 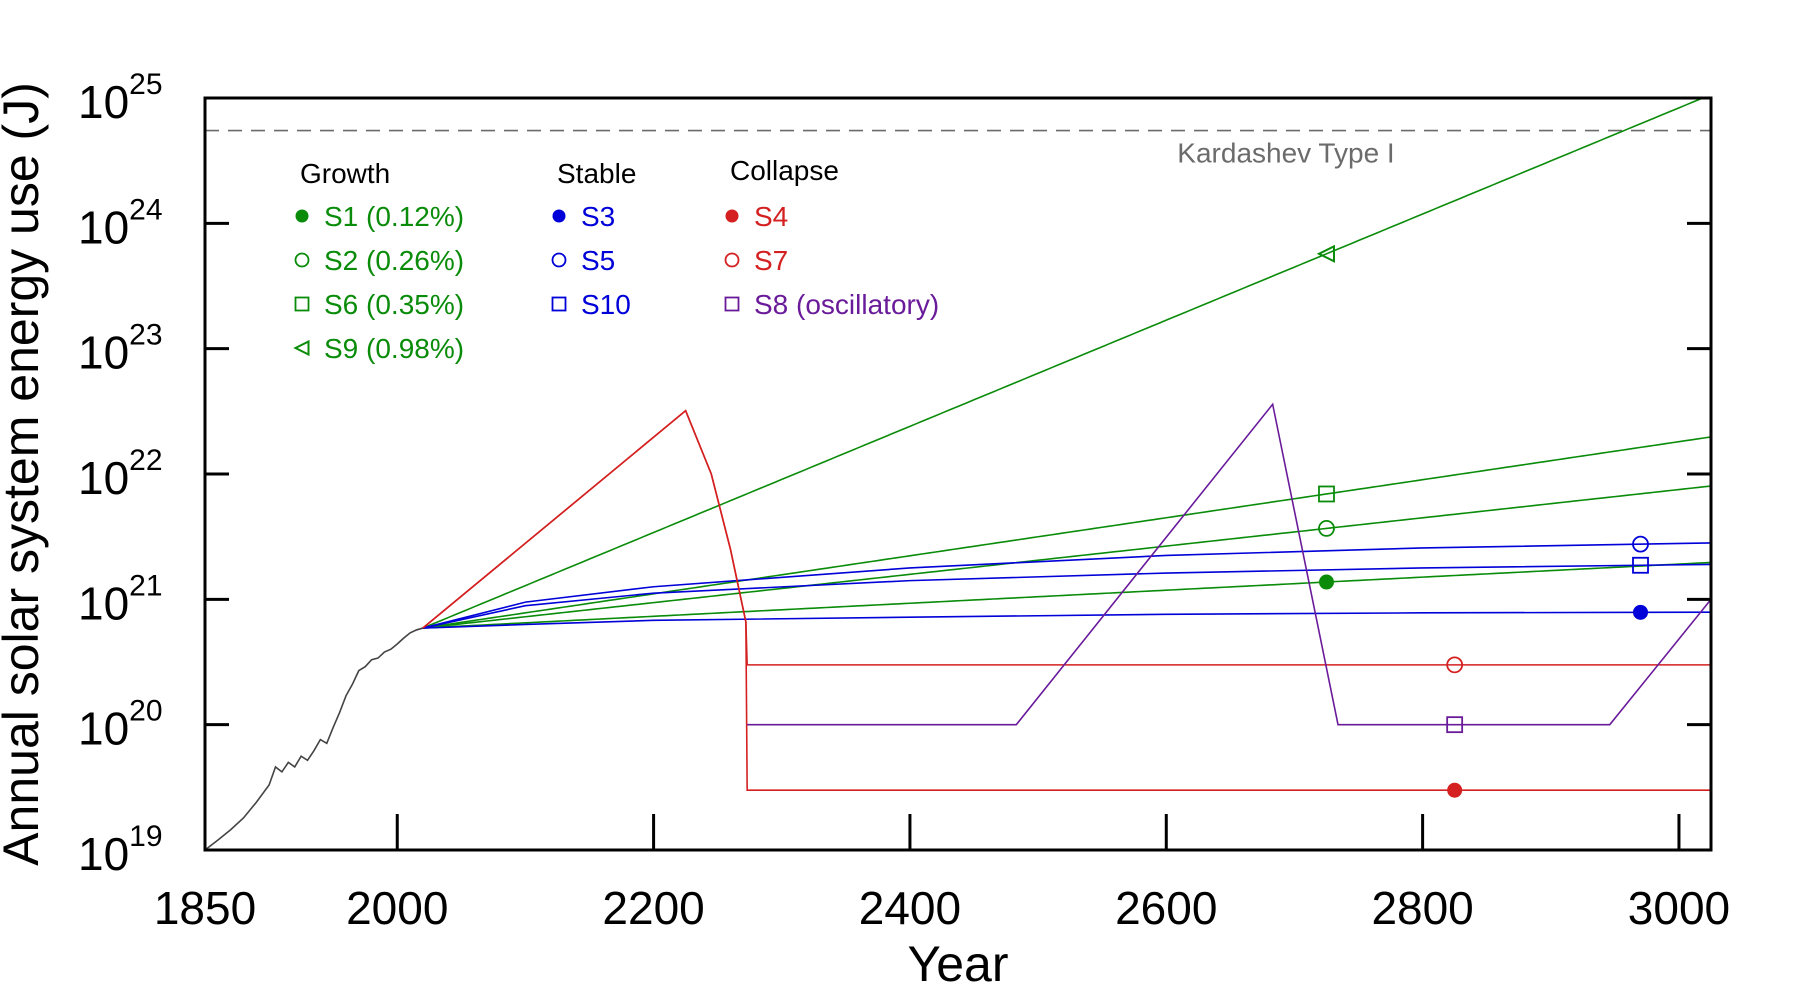 What do you see at coordinates (345, 173) in the screenshot?
I see `legend-group-title: Growth` at bounding box center [345, 173].